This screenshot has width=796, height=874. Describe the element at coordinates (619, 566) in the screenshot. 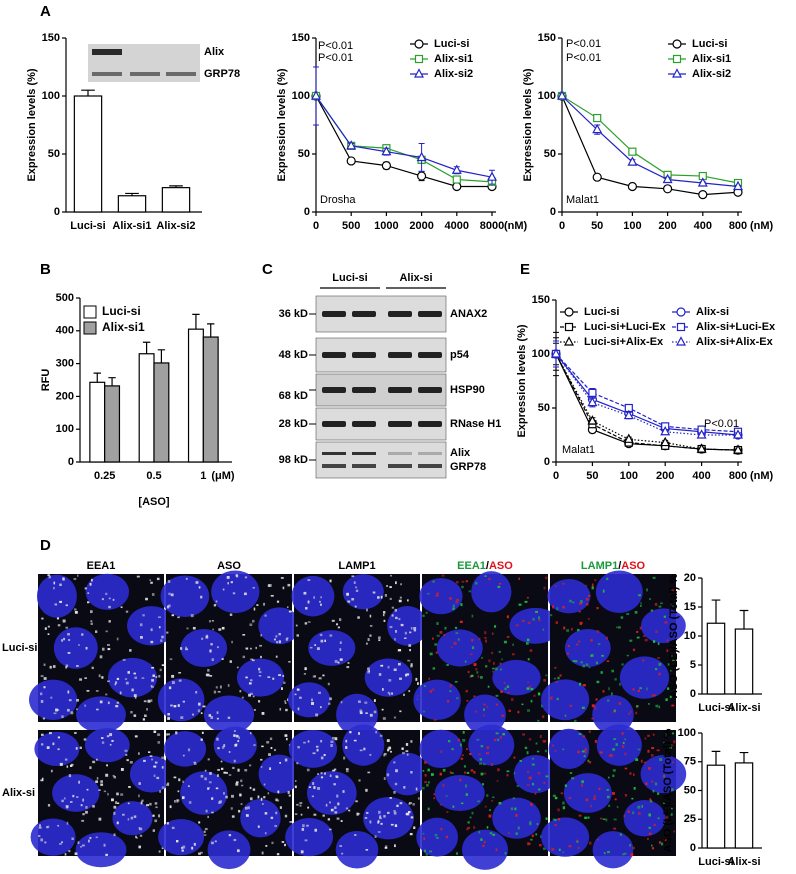

I see `title-part: /` at that location.